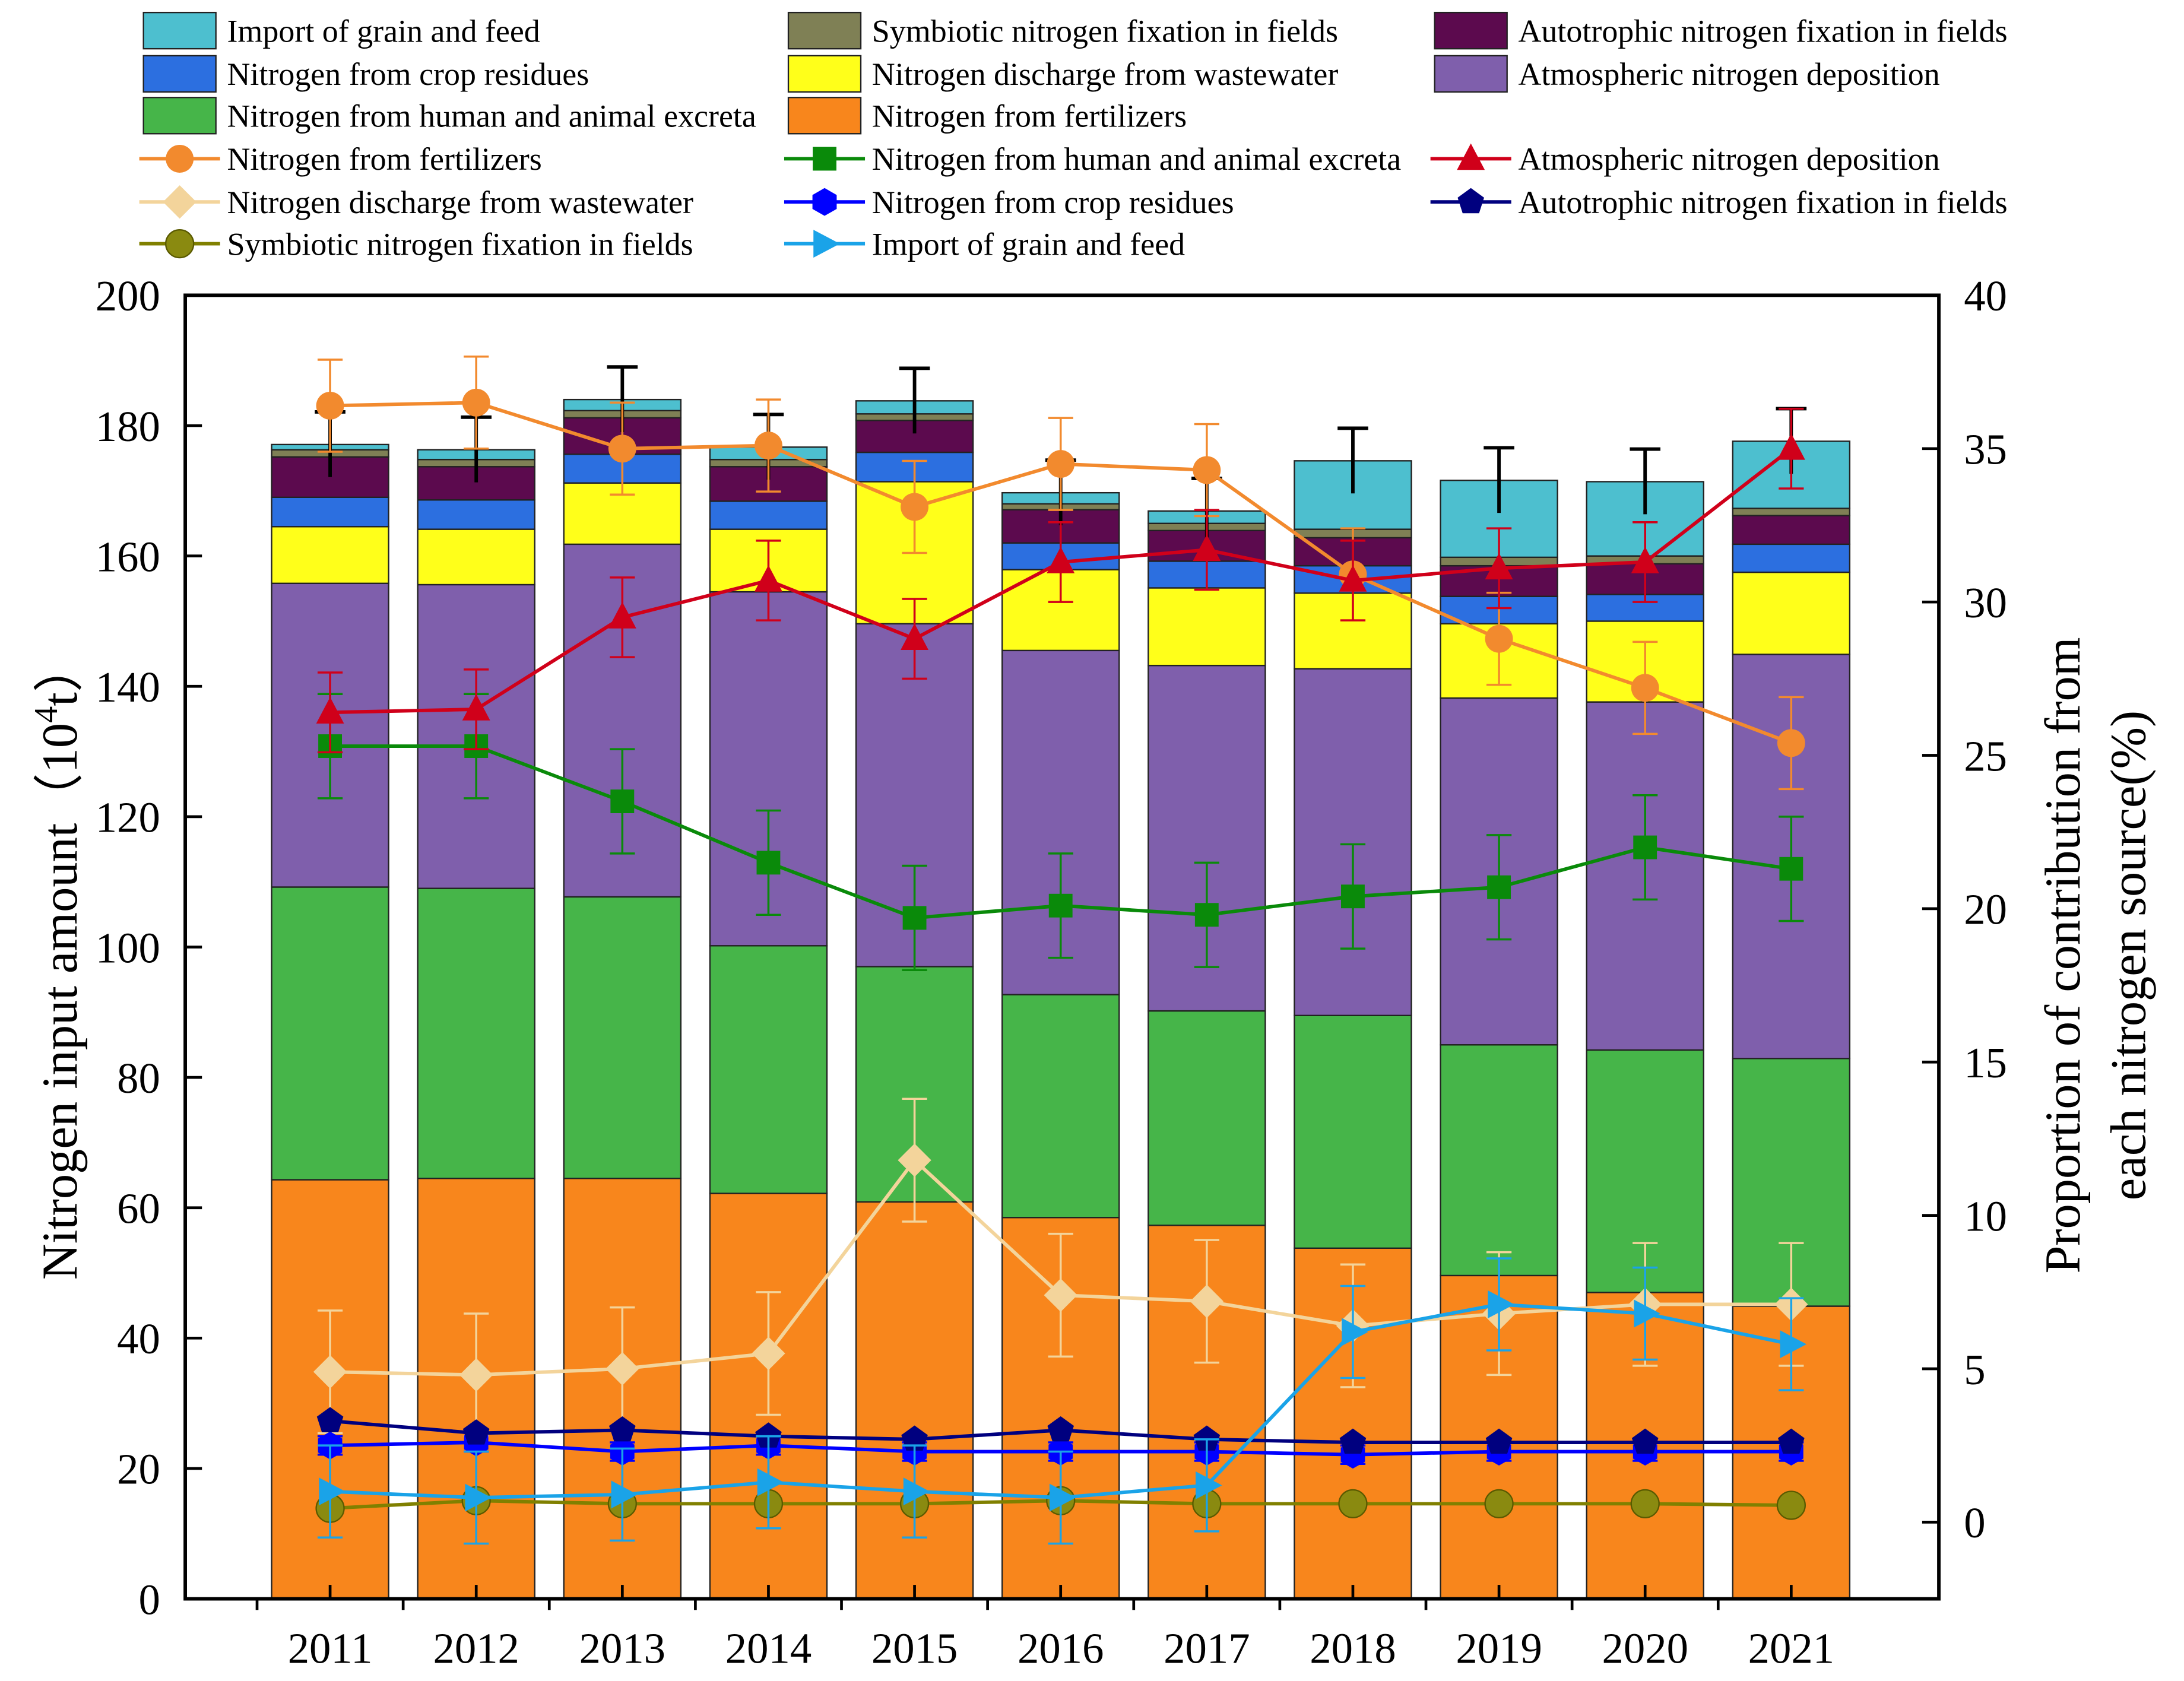 The width and height of the screenshot is (2184, 1681). Describe the element at coordinates (138, 1078) in the screenshot. I see `left-tick-label: 80` at that location.